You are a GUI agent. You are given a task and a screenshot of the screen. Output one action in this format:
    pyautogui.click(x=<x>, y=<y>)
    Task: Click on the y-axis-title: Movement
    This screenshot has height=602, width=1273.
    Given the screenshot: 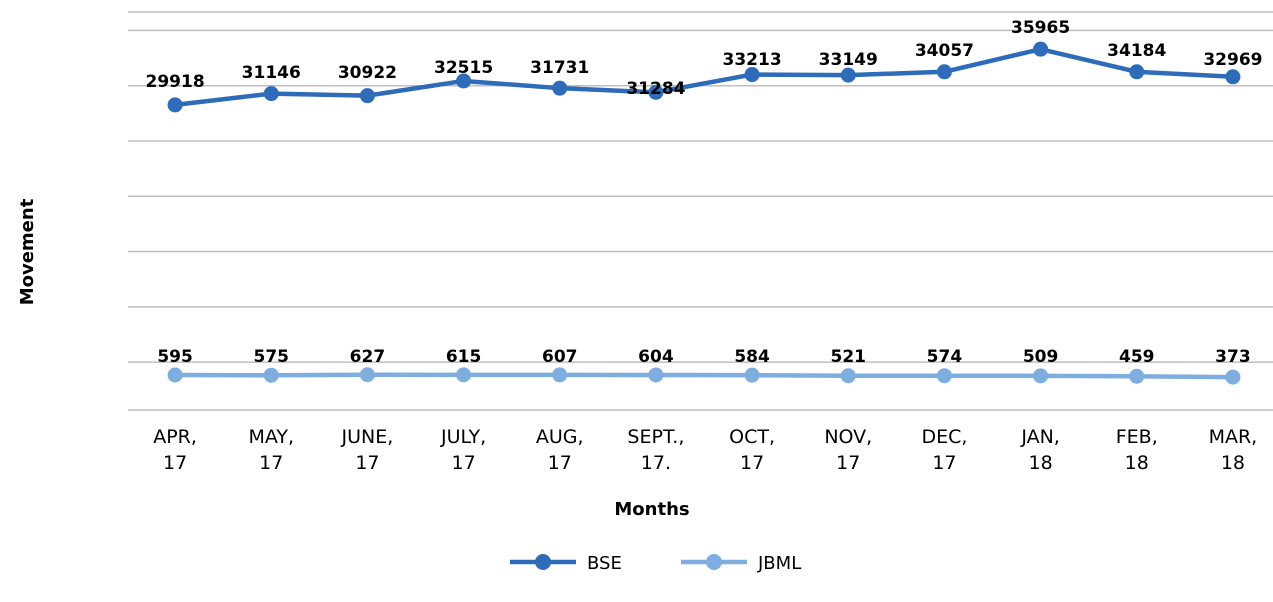 What is the action you would take?
    pyautogui.click(x=27, y=251)
    